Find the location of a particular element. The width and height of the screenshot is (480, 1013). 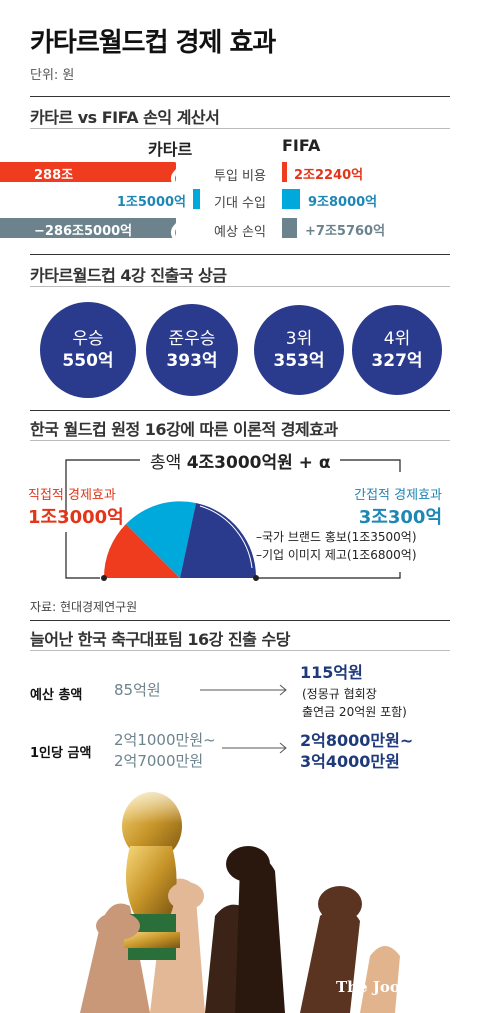

qatar-profit-bar is located at coordinates (88, 228).